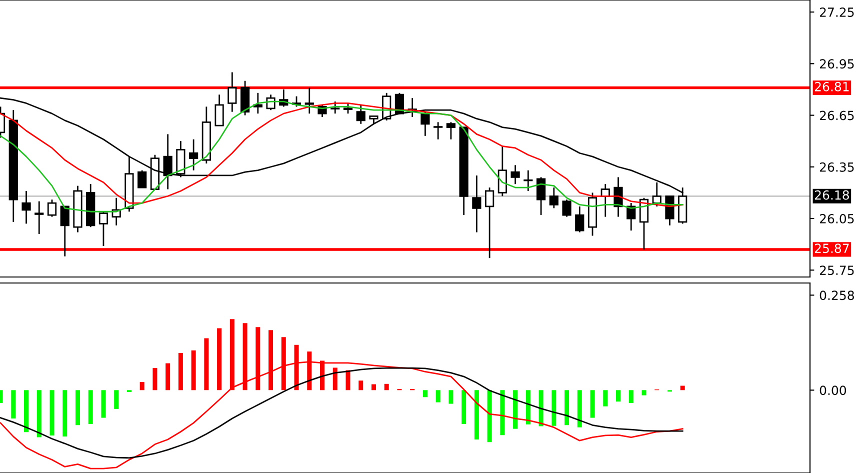  Describe the element at coordinates (831, 87) in the screenshot. I see `ref-line-label: 26.81` at that location.